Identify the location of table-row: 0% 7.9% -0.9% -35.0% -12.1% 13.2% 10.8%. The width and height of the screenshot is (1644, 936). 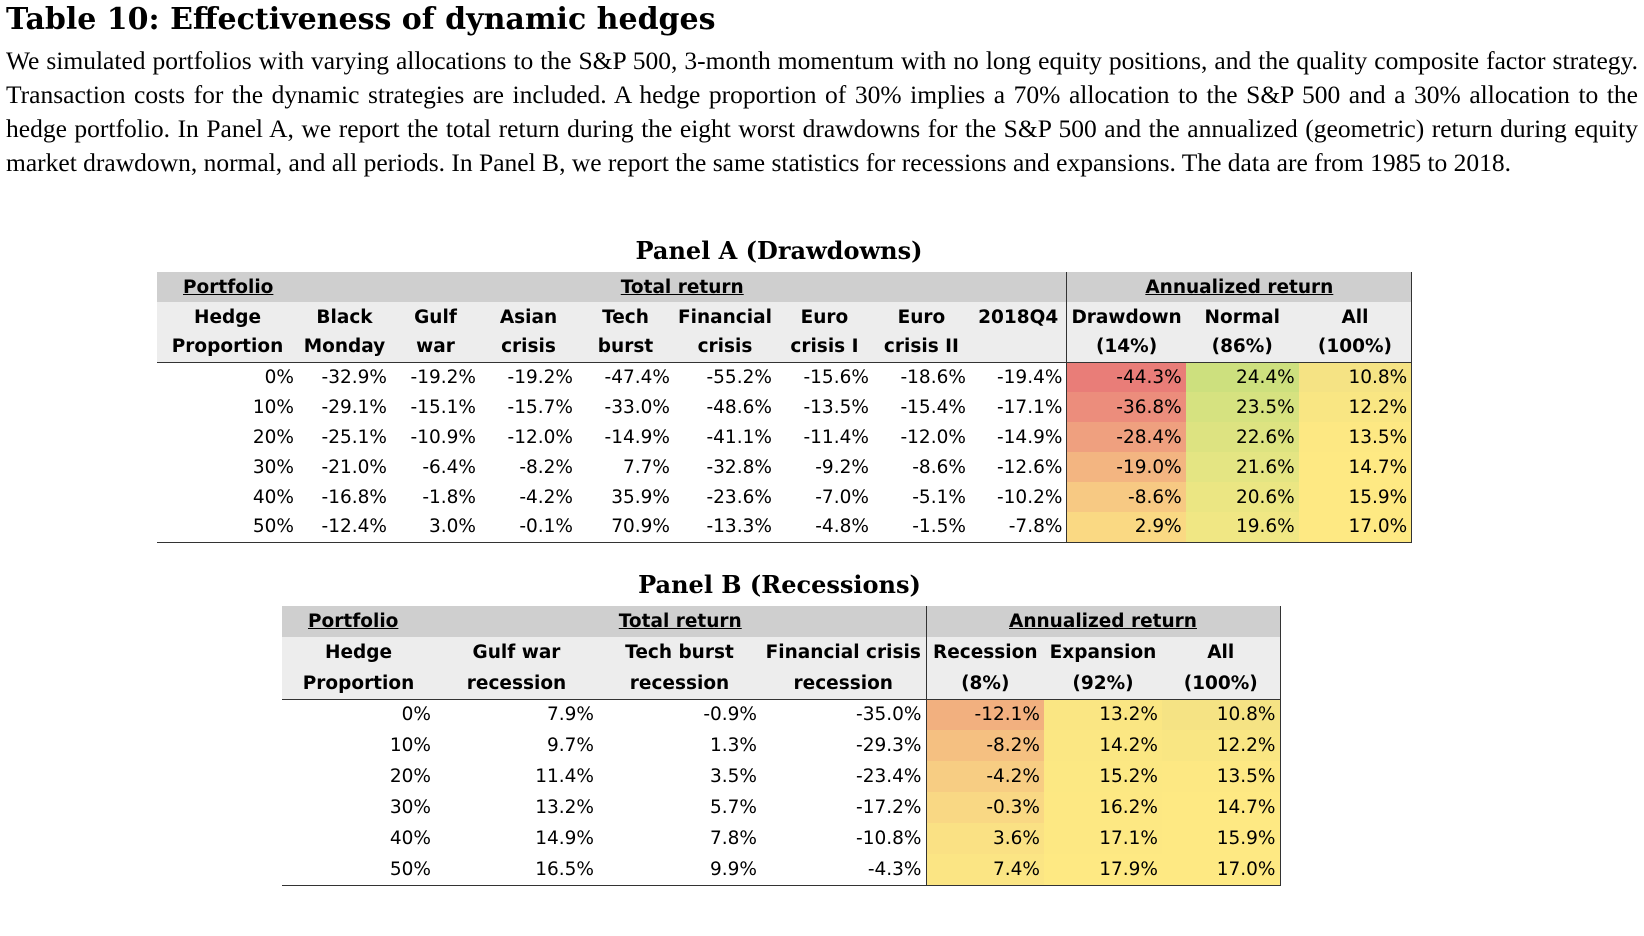
(781, 714).